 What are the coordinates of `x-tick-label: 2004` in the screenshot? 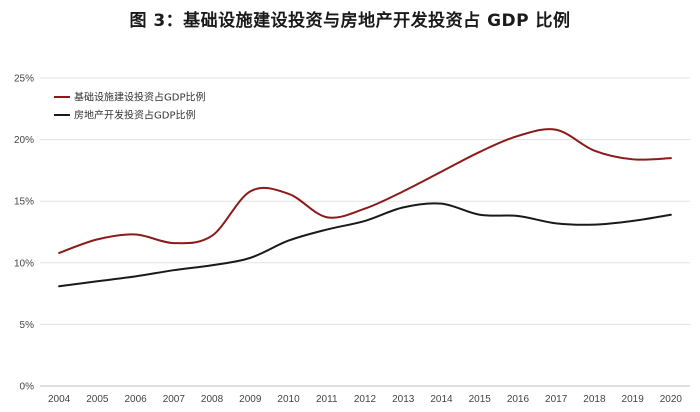 It's located at (59, 399).